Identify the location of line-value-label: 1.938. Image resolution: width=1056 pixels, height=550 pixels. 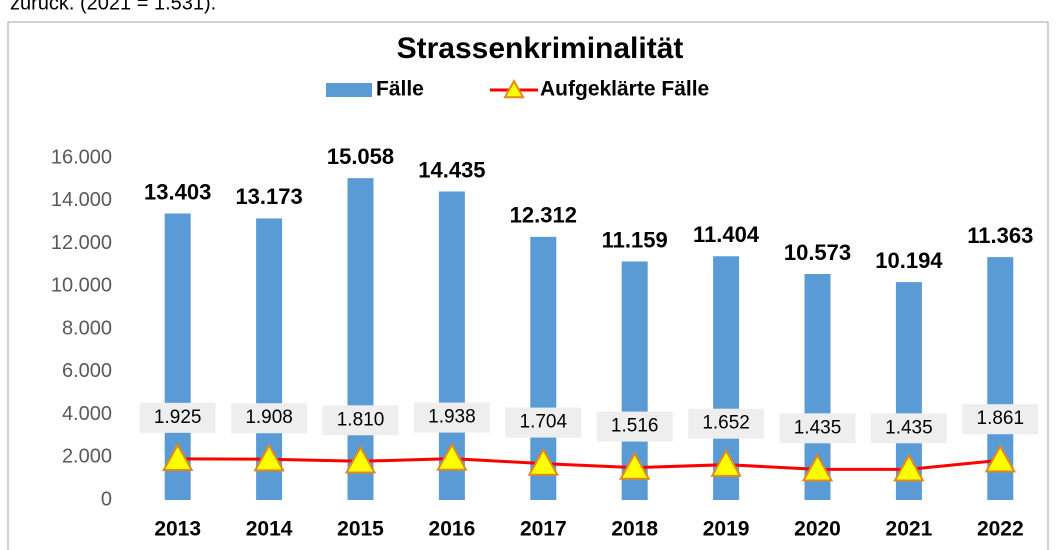
(452, 417).